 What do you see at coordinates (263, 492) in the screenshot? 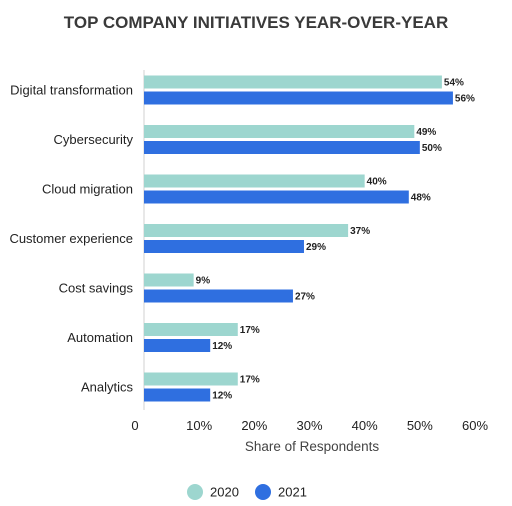
I see `legend-marker-2021` at bounding box center [263, 492].